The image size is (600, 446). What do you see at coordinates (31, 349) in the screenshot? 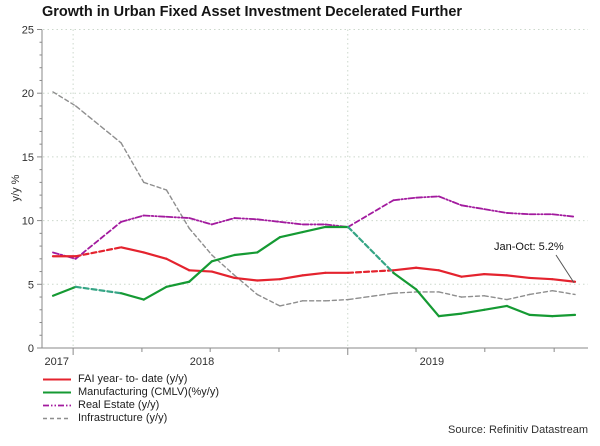
I see `y-tick-label: 0` at bounding box center [31, 349].